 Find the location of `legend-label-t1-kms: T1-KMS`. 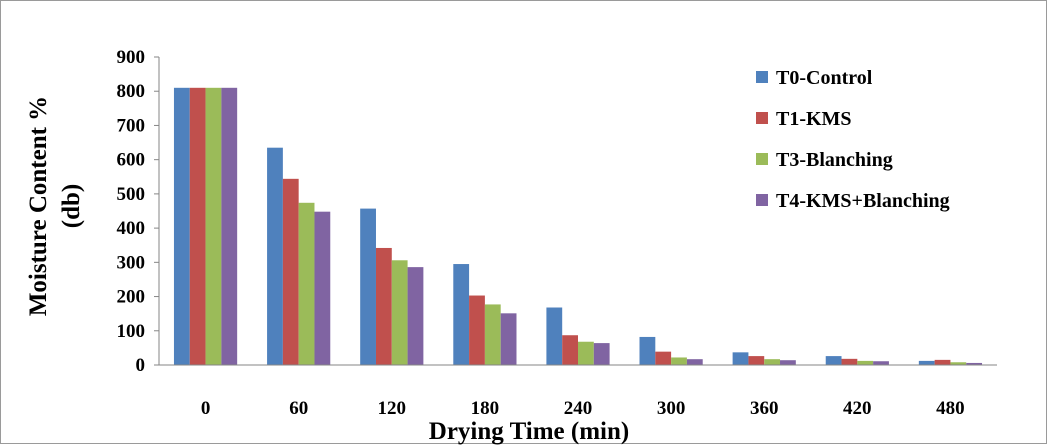

legend-label-t1-kms: T1-KMS is located at coordinates (814, 119).